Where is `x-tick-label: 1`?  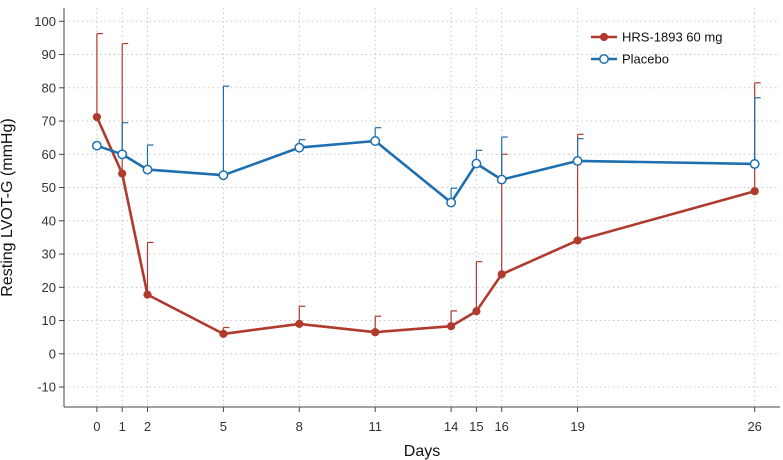 x-tick-label: 1 is located at coordinates (122, 426).